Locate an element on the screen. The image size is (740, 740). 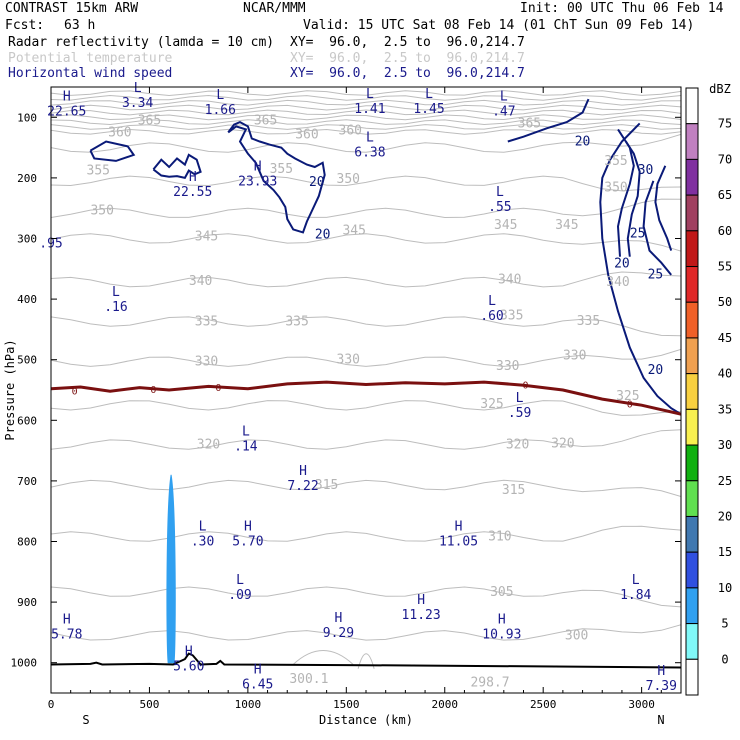
hl-marker-value: 7.39 is located at coordinates (661, 686).